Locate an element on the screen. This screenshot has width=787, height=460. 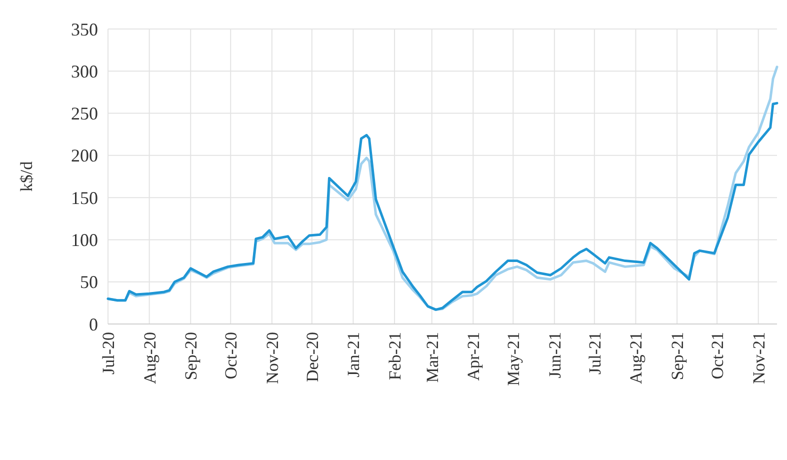
x-tick-label: Nov-21 is located at coordinates (758, 358).